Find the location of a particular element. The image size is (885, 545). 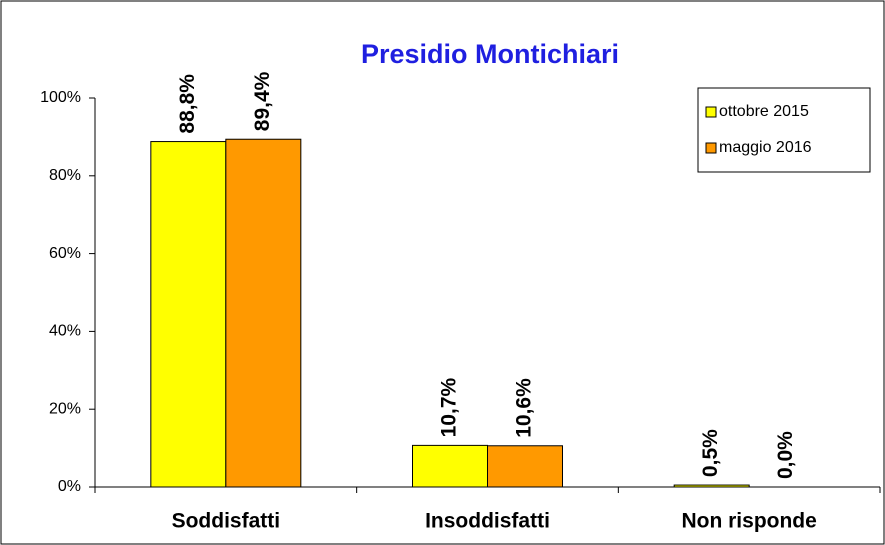

legend-label: ottobre 2015 is located at coordinates (764, 111).